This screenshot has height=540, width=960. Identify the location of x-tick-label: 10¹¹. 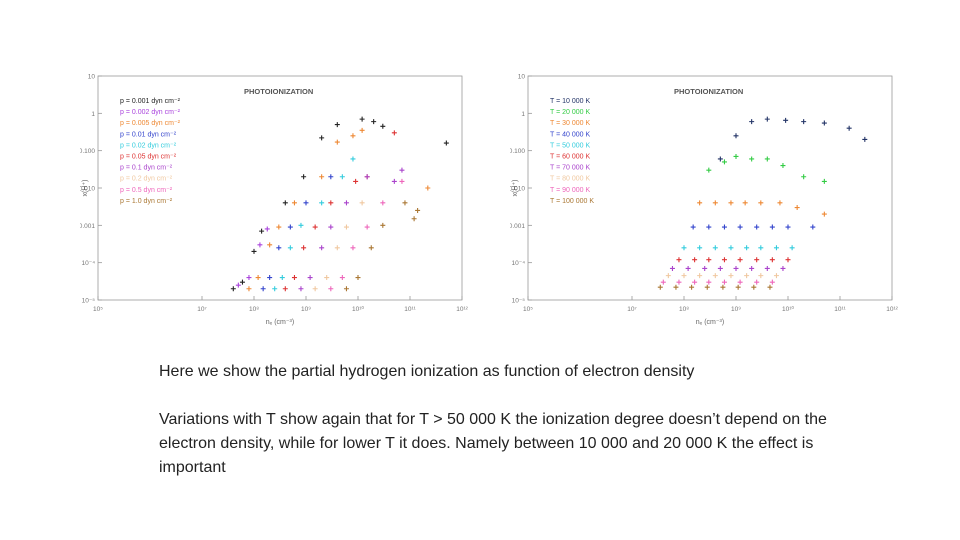
(410, 309).